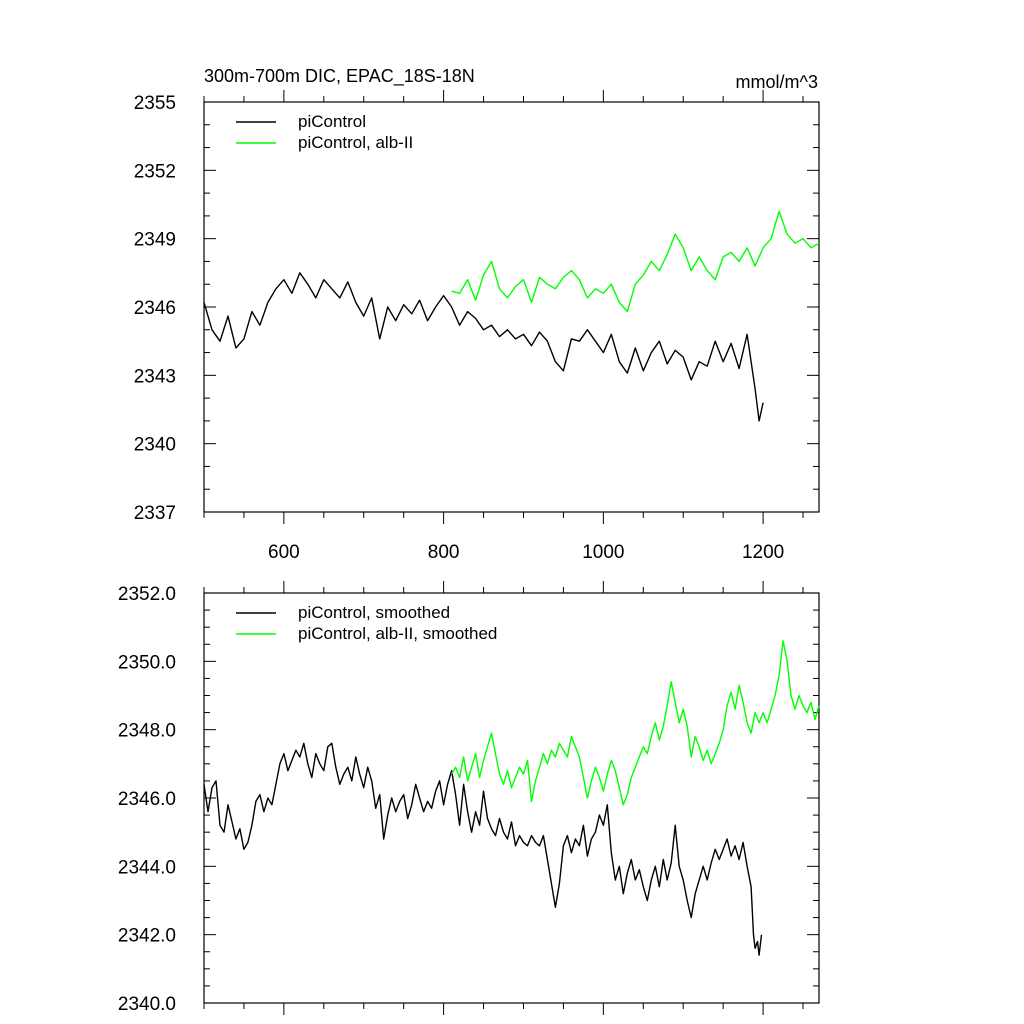 This screenshot has height=1024, width=1024. I want to click on y-tick-label: 2352.0, so click(147, 594).